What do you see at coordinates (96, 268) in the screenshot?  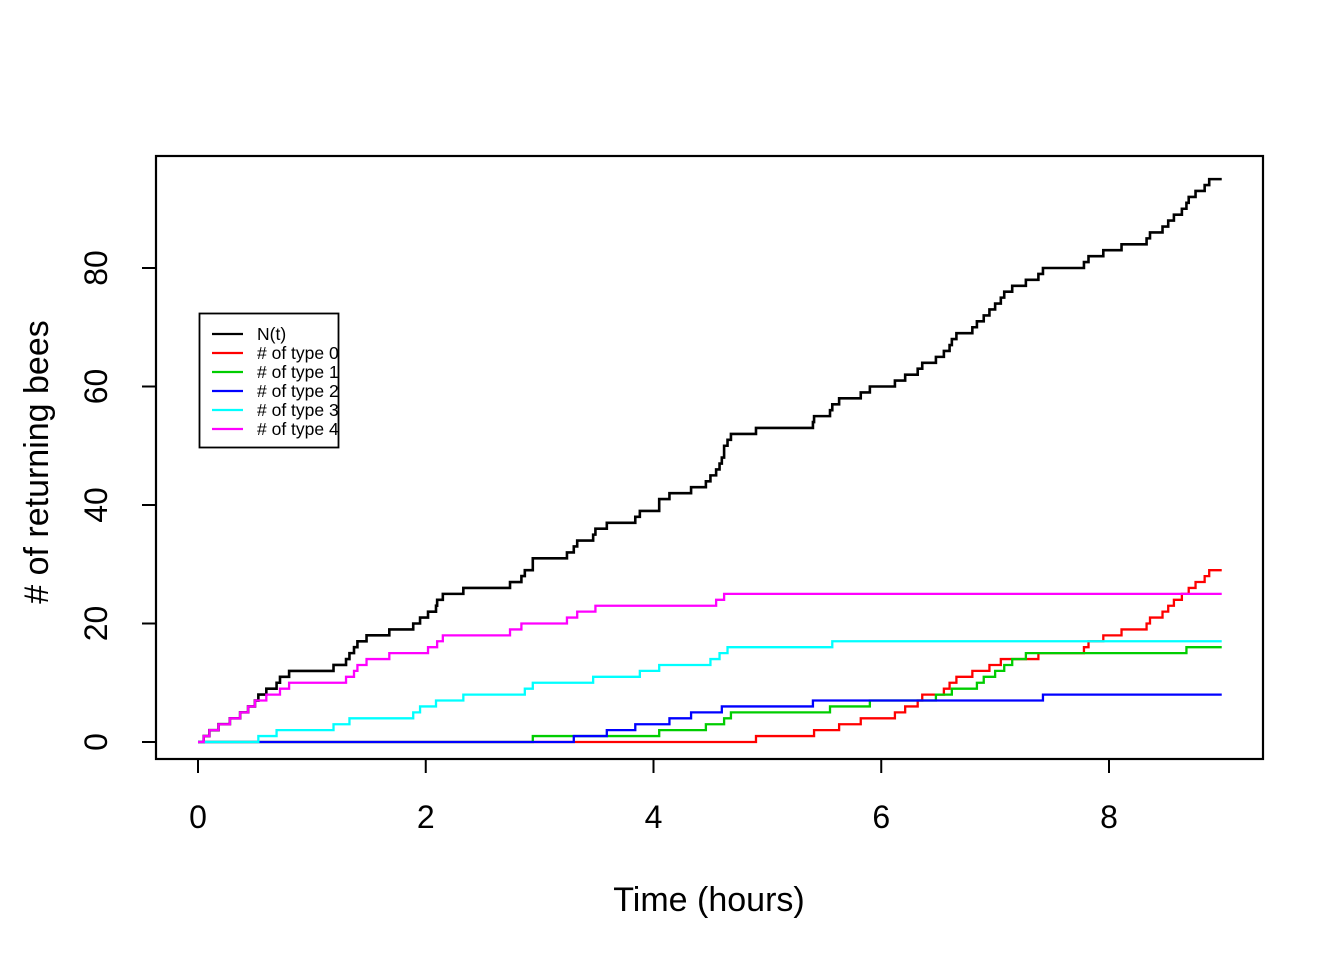 I see `y-tick-label: 80` at bounding box center [96, 268].